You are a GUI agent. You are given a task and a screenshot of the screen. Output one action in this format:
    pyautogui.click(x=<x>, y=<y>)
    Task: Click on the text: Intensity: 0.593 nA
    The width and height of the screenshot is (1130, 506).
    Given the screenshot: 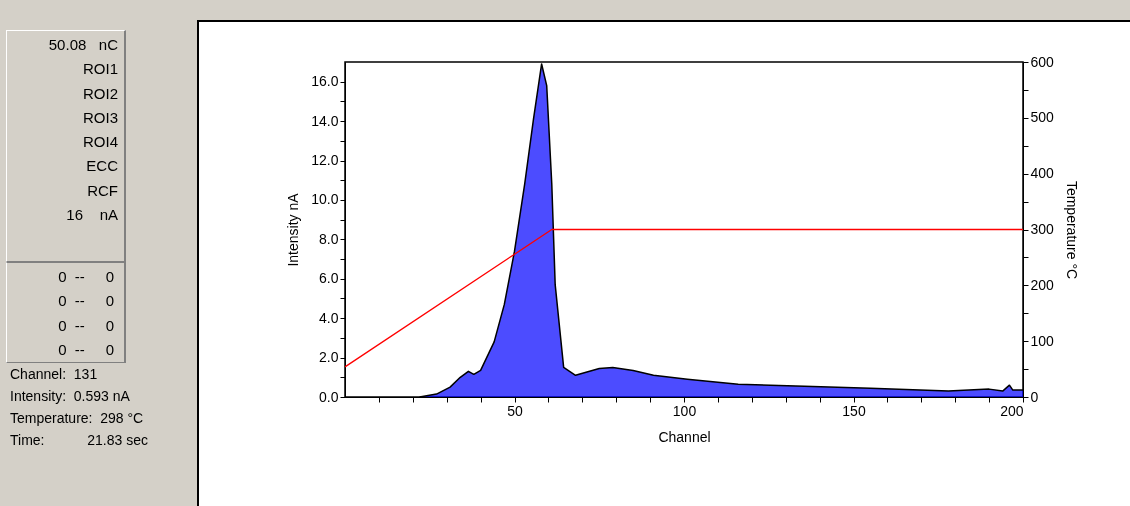 What is the action you would take?
    pyautogui.click(x=70, y=397)
    